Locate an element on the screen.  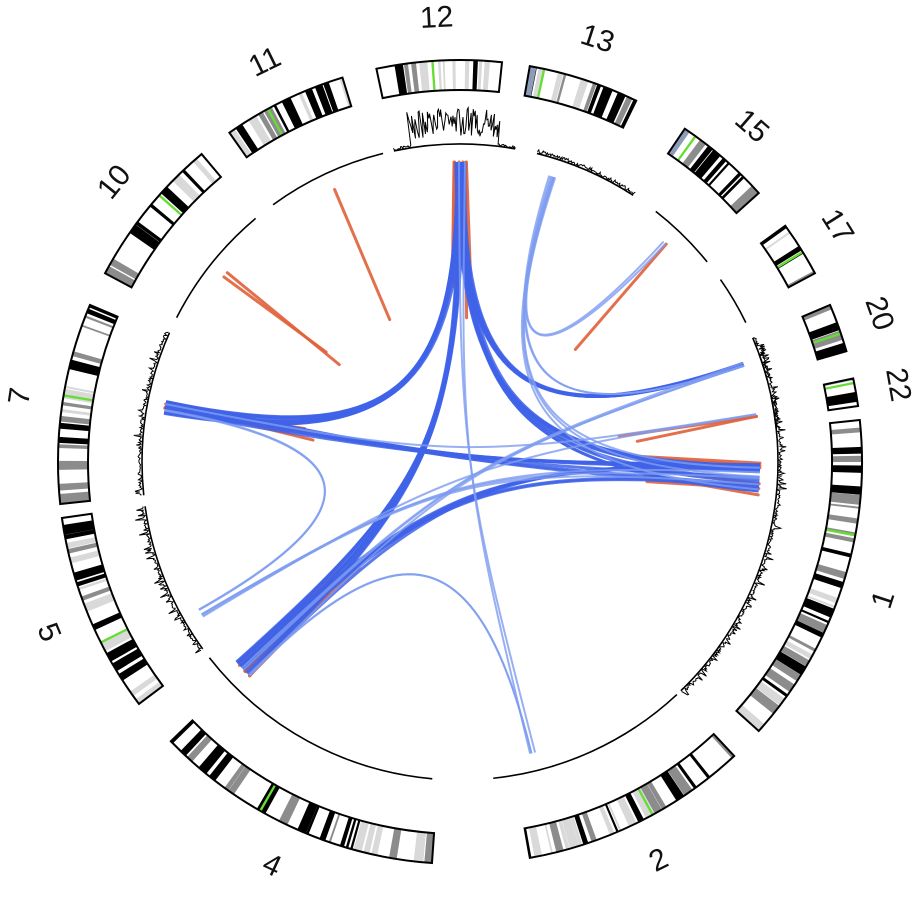
chromosome-label-22: 22 is located at coordinates (898, 384).